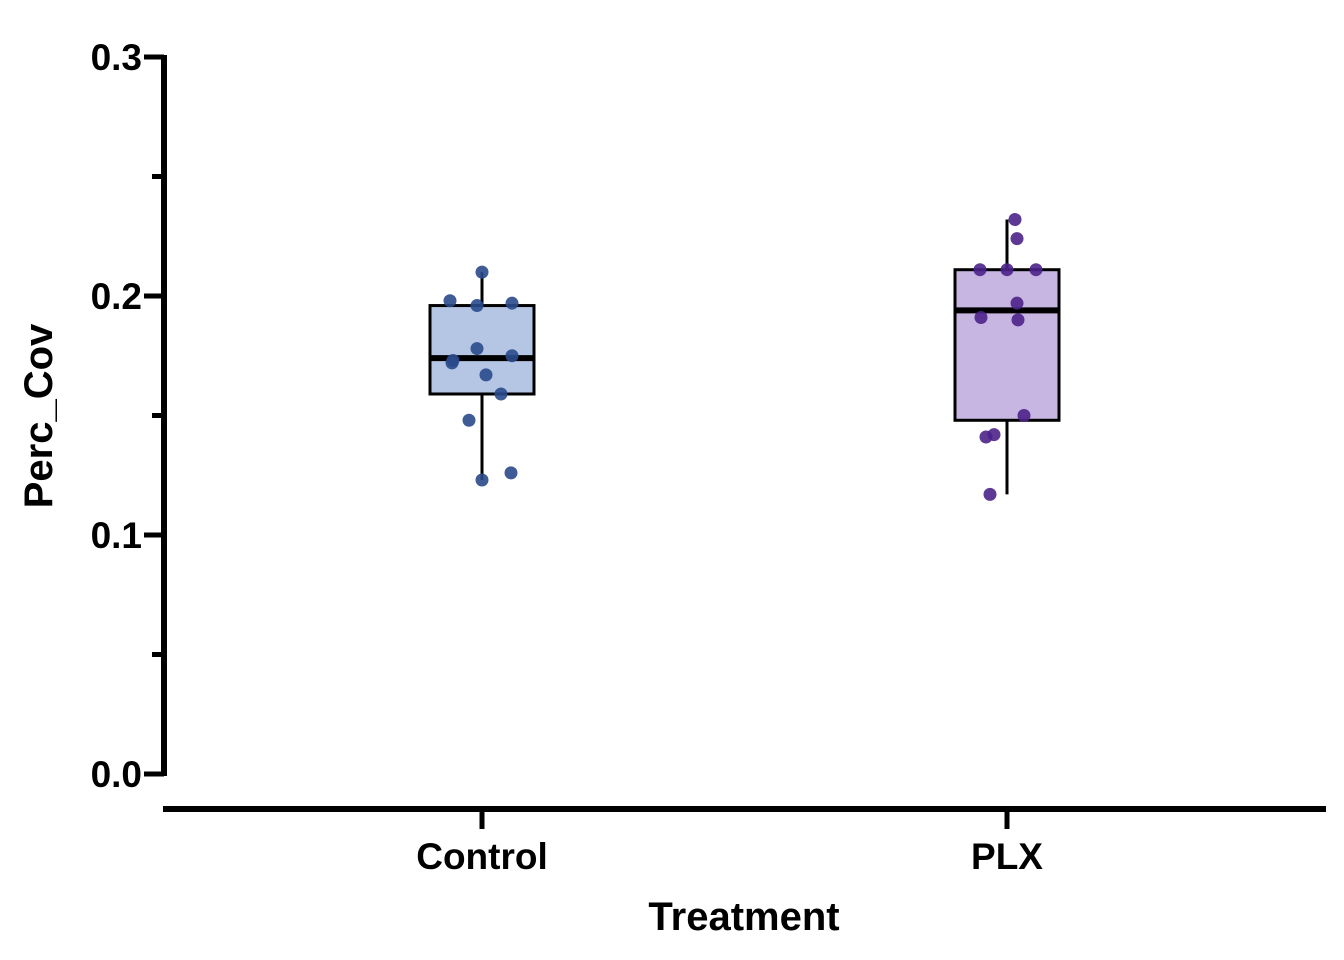  I want to click on y-axis-title: Perc_Cov, so click(39, 415).